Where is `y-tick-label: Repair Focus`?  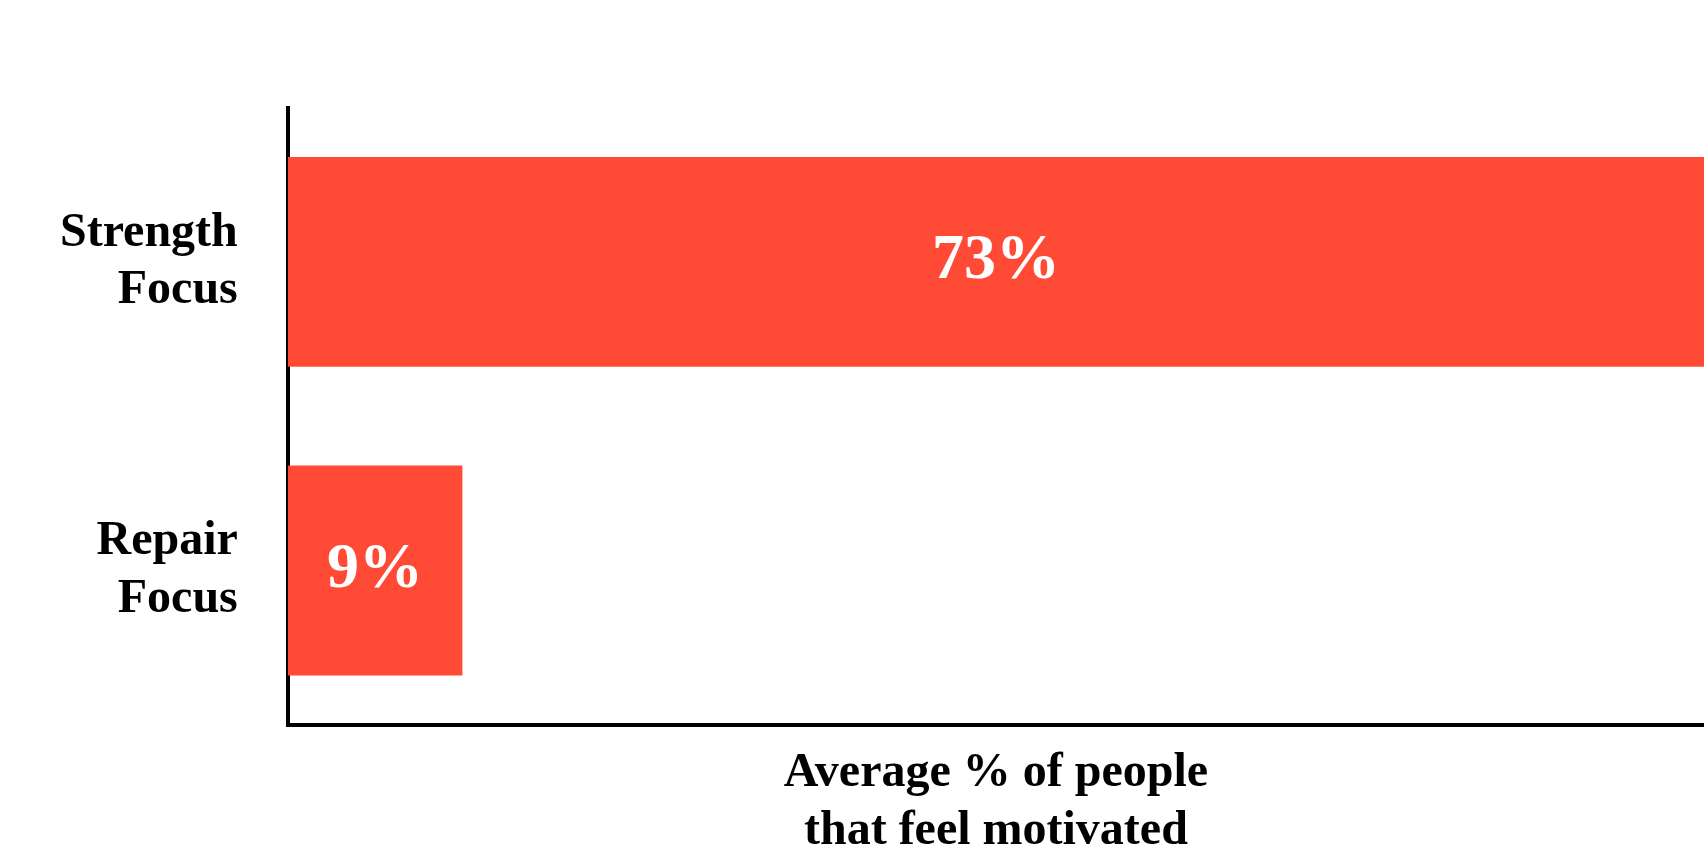
y-tick-label: Repair Focus is located at coordinates (167, 566).